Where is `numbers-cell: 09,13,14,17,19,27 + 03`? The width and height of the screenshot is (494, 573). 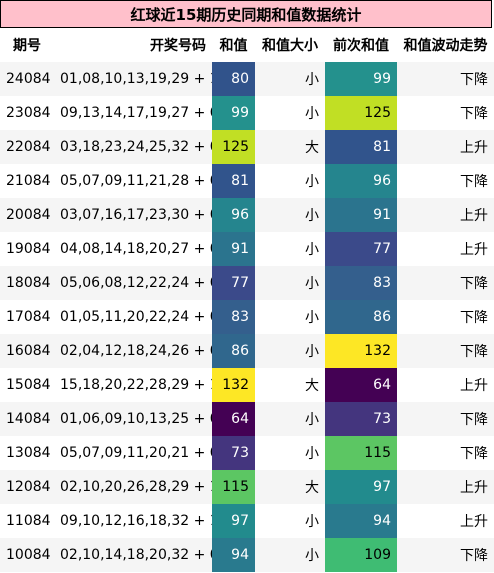 numbers-cell: 09,13,14,17,19,27 + 03 is located at coordinates (133, 113).